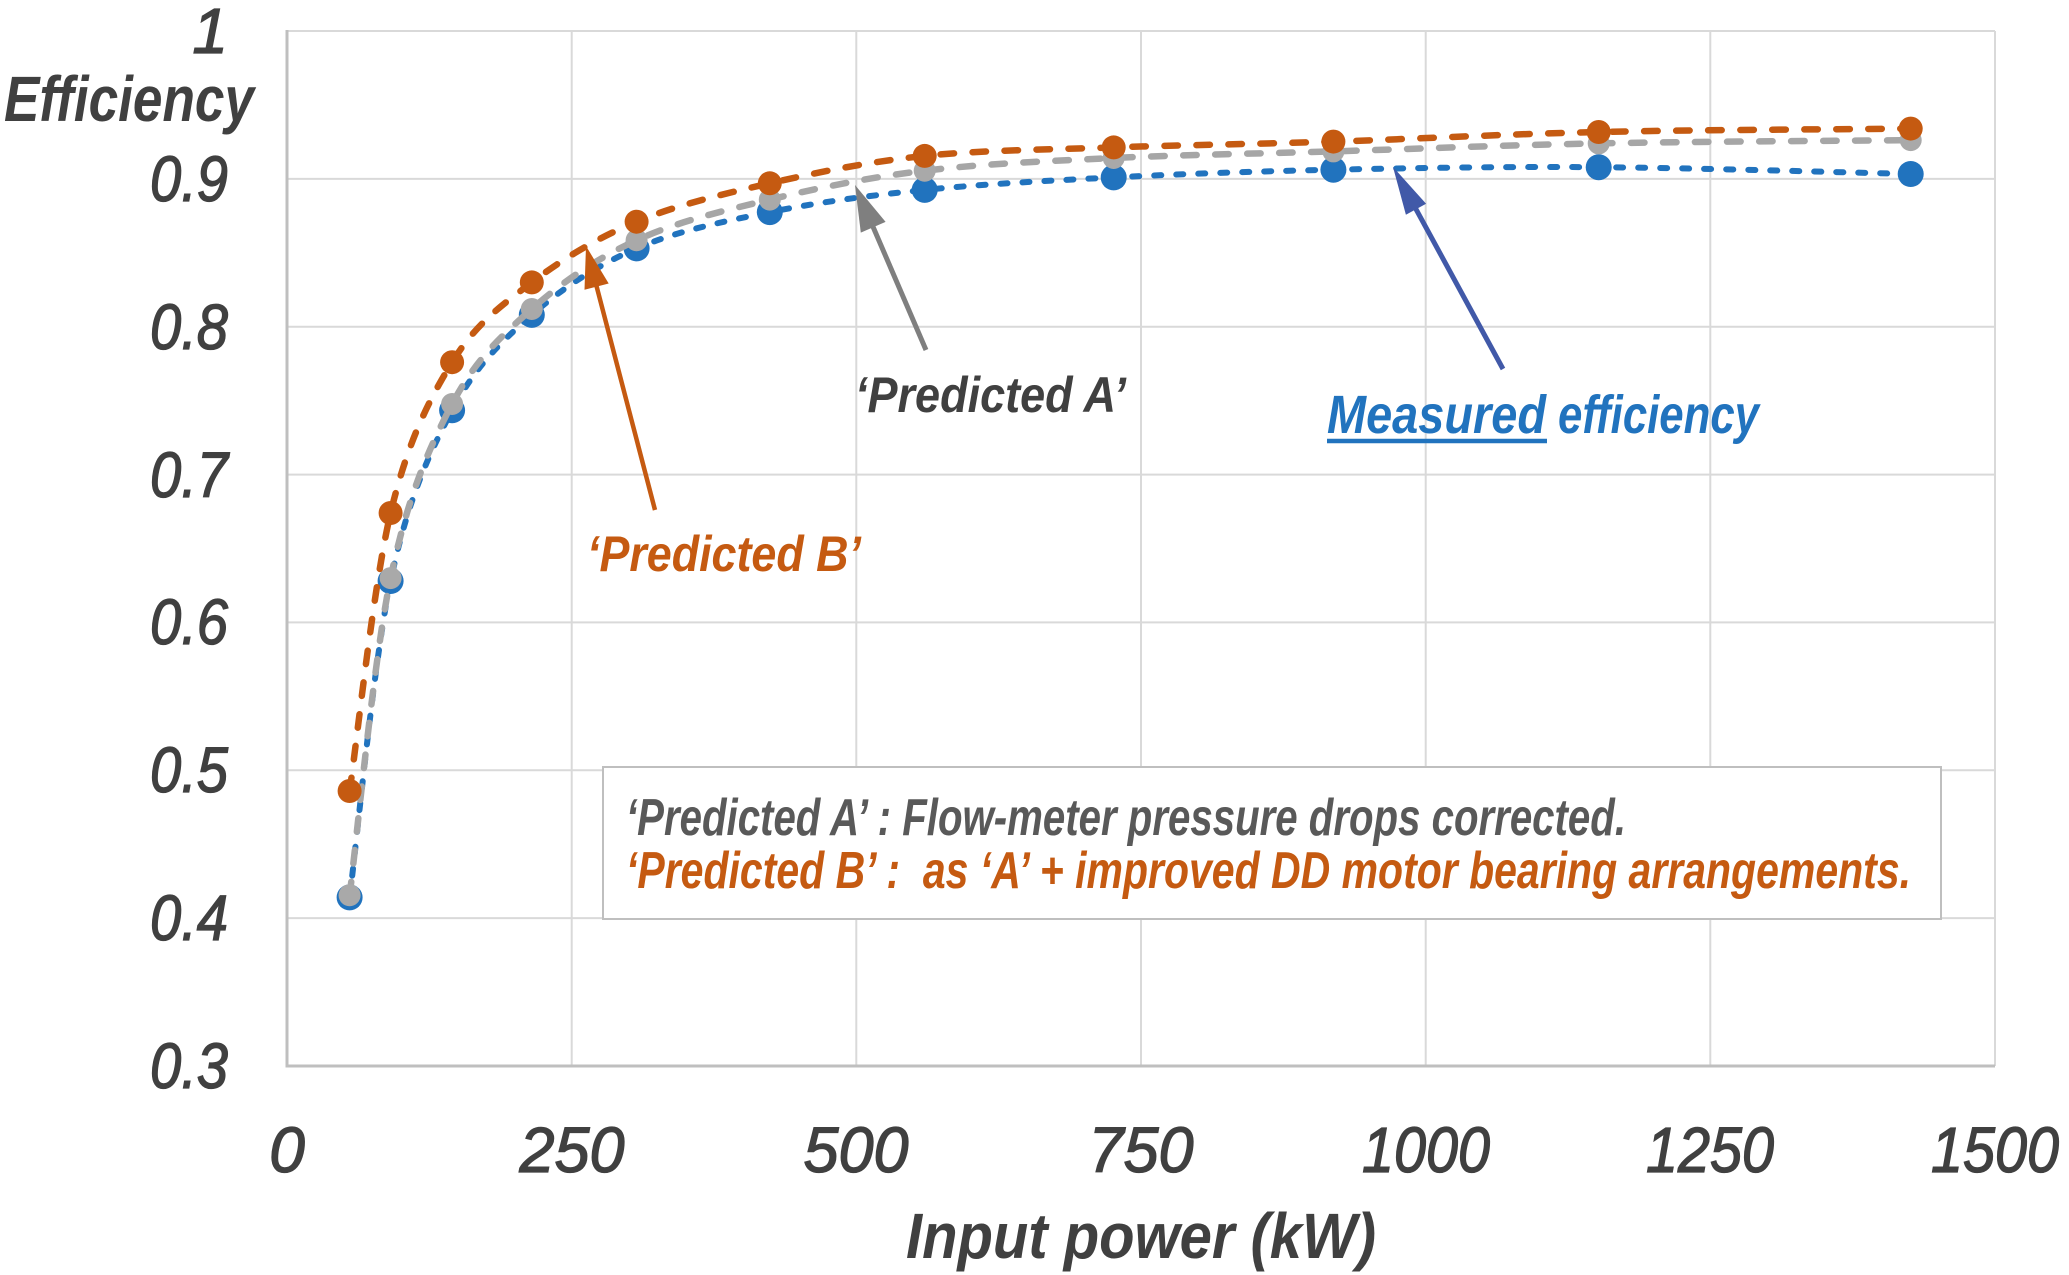 This screenshot has width=2069, height=1275. Describe the element at coordinates (1659, 415) in the screenshot. I see `svg-text: efficiency` at that location.